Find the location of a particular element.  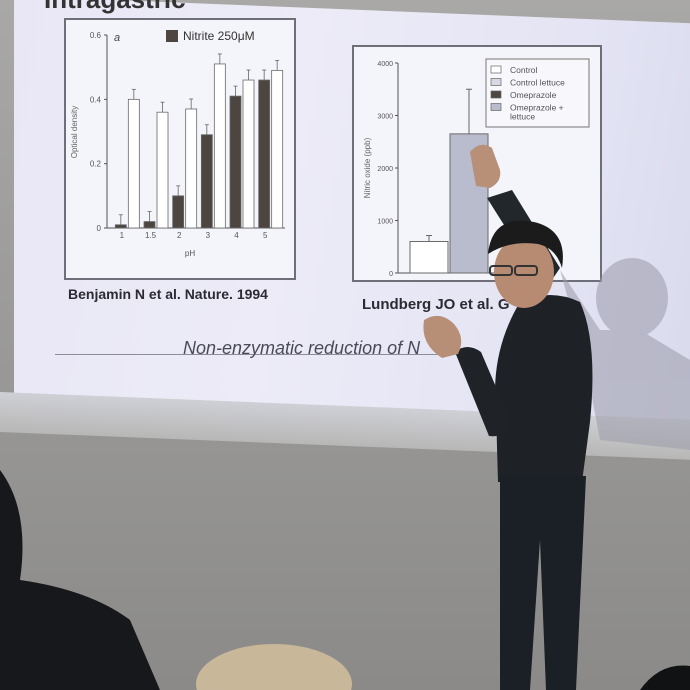

left-y-axis-label: Optical density is located at coordinates (74, 132).